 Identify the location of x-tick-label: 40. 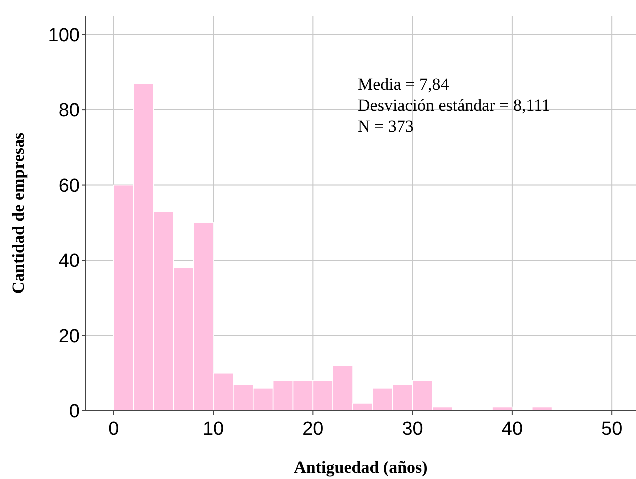
(513, 429).